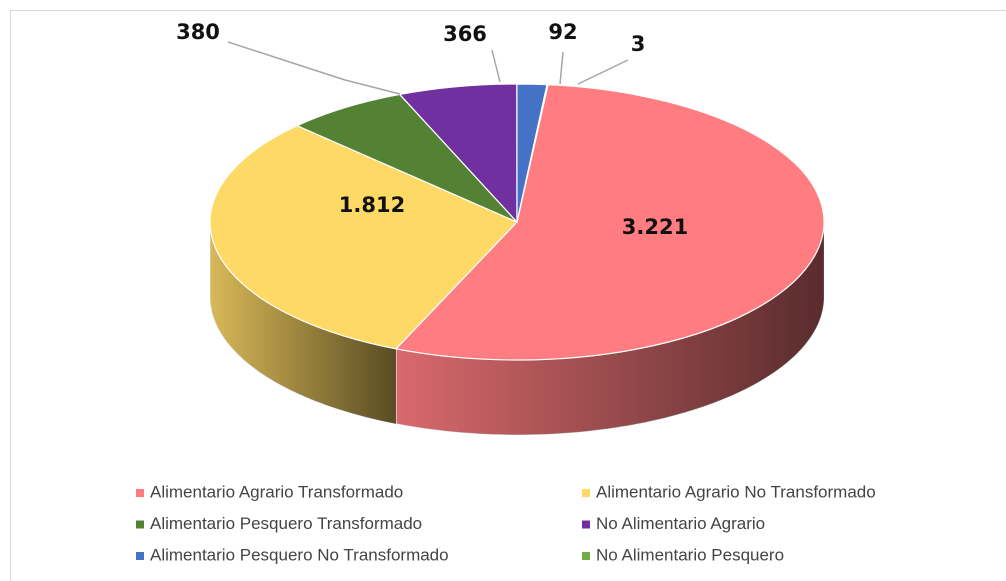 This screenshot has height=581, width=1006. Describe the element at coordinates (736, 491) in the screenshot. I see `legend-label: Alimentario Agrario No Transformado` at that location.